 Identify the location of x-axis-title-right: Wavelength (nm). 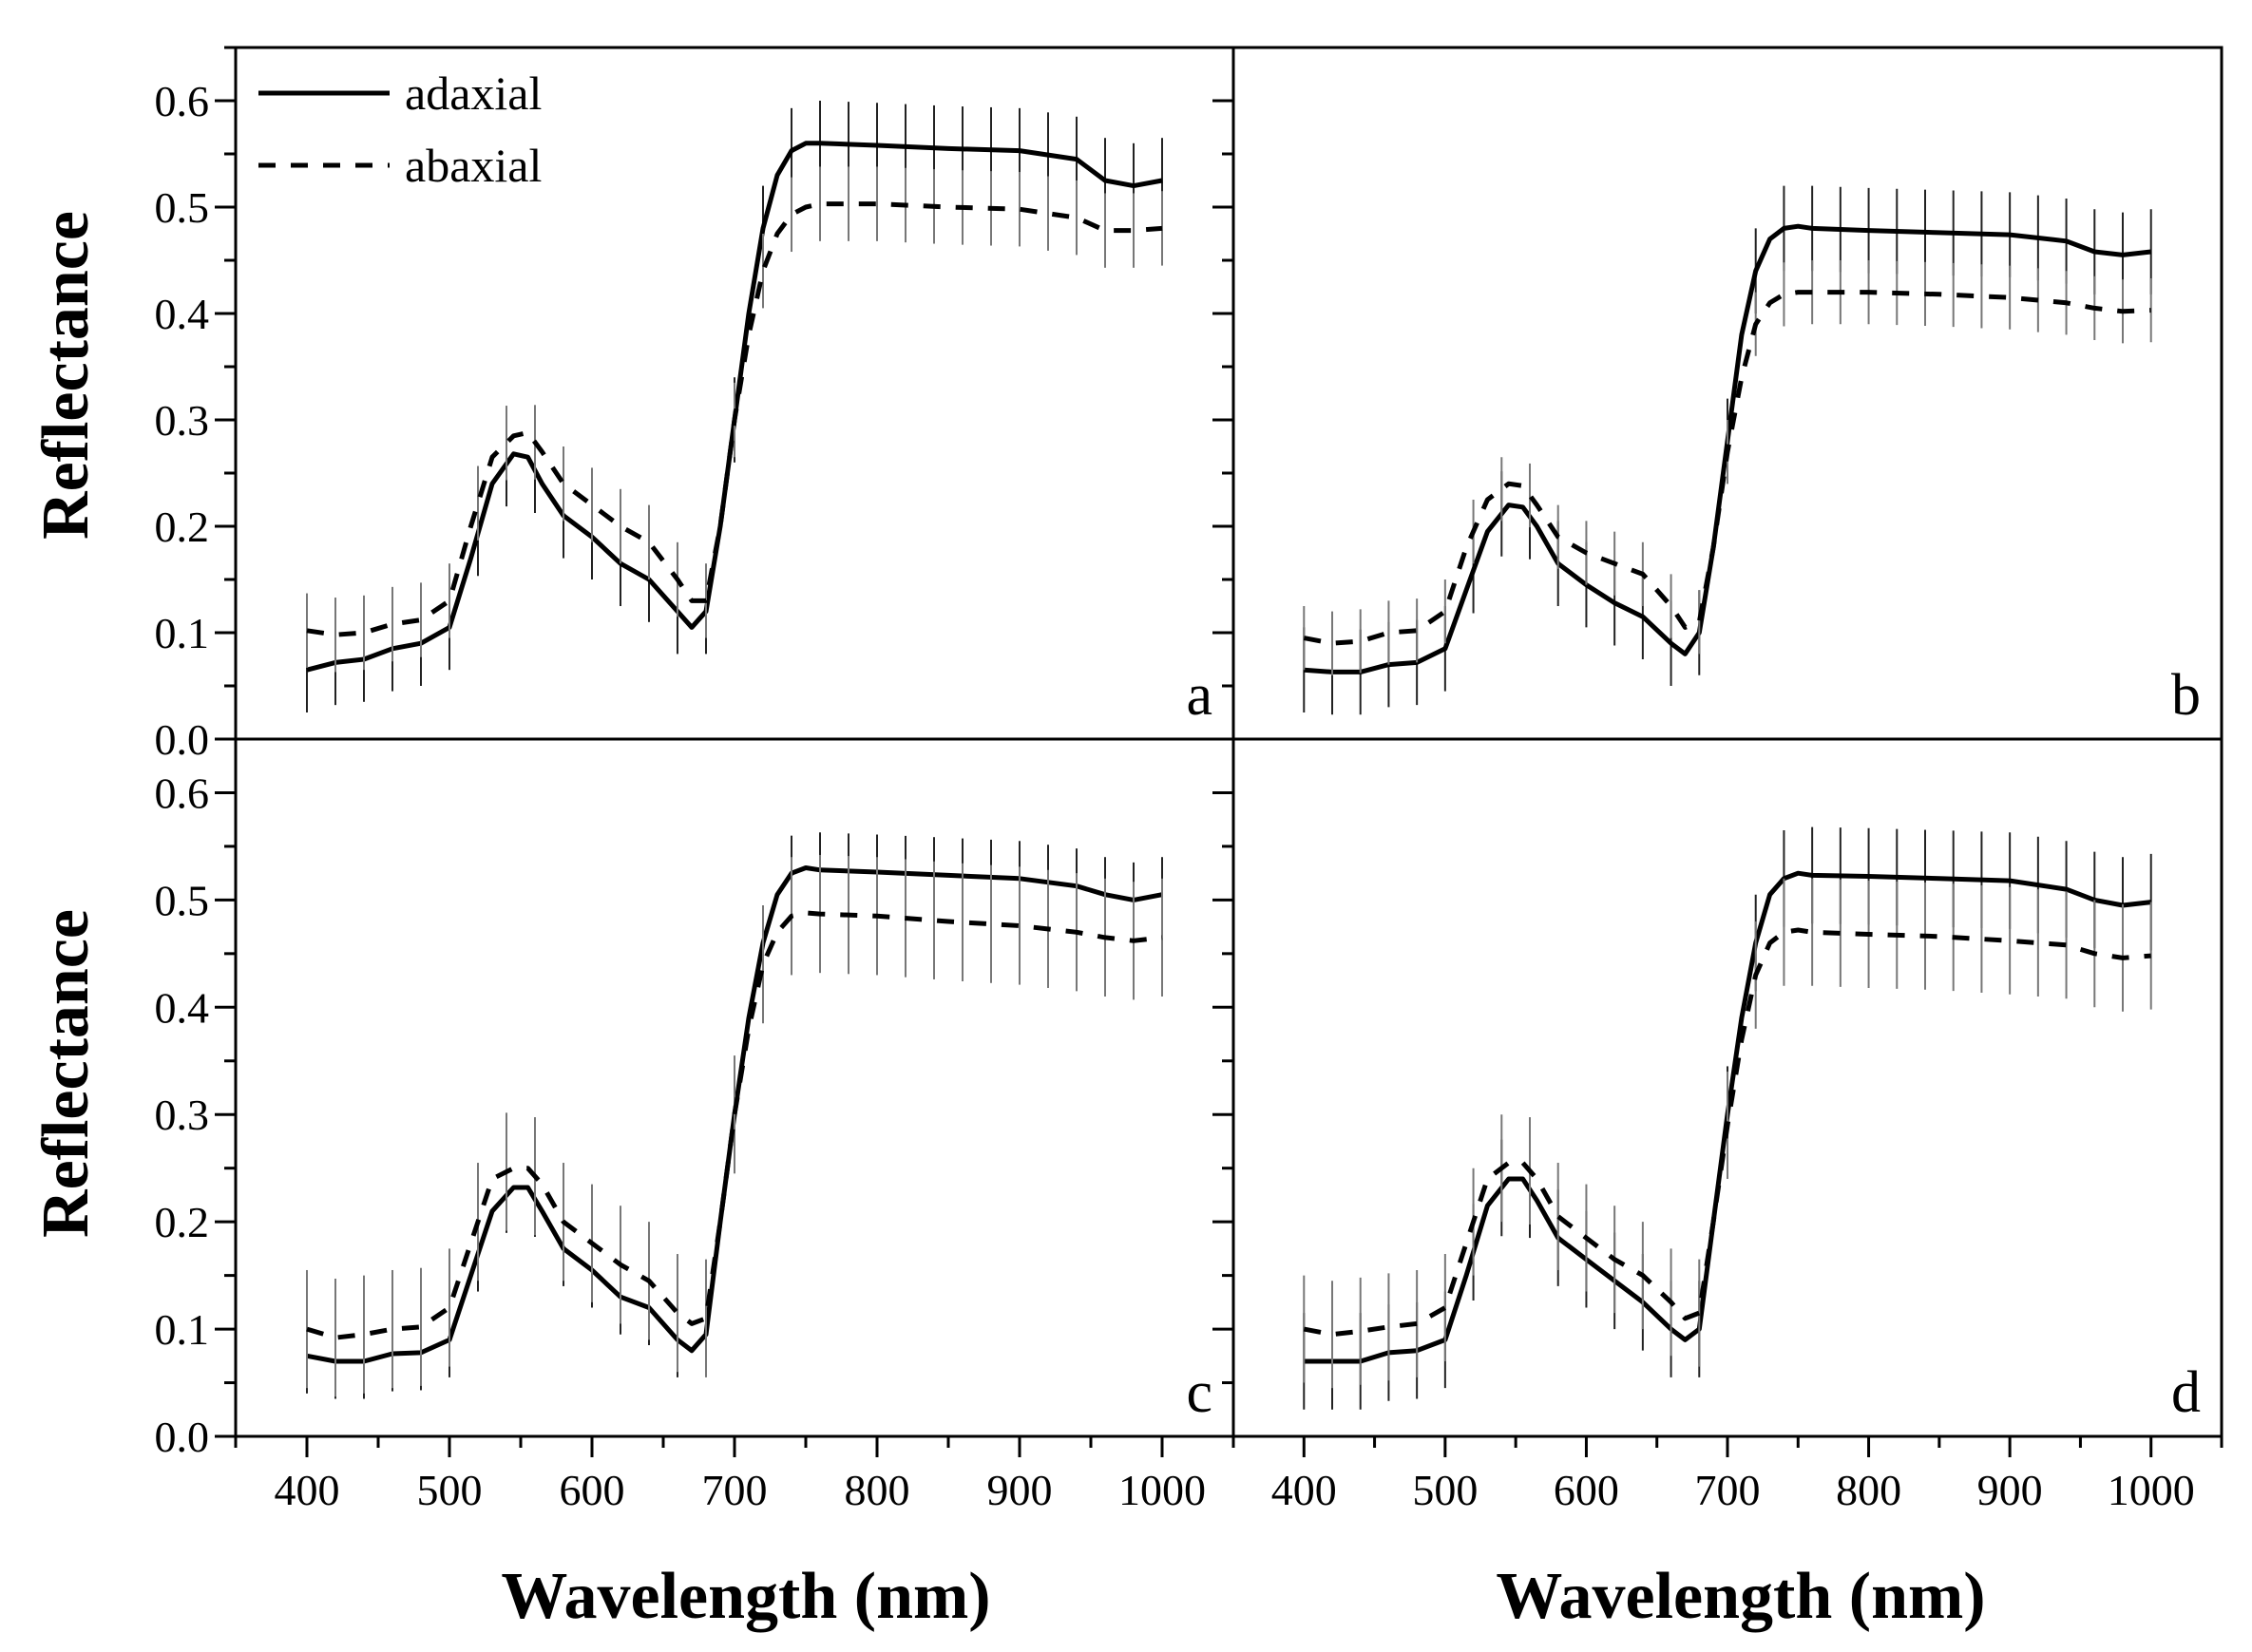
(1740, 1596).